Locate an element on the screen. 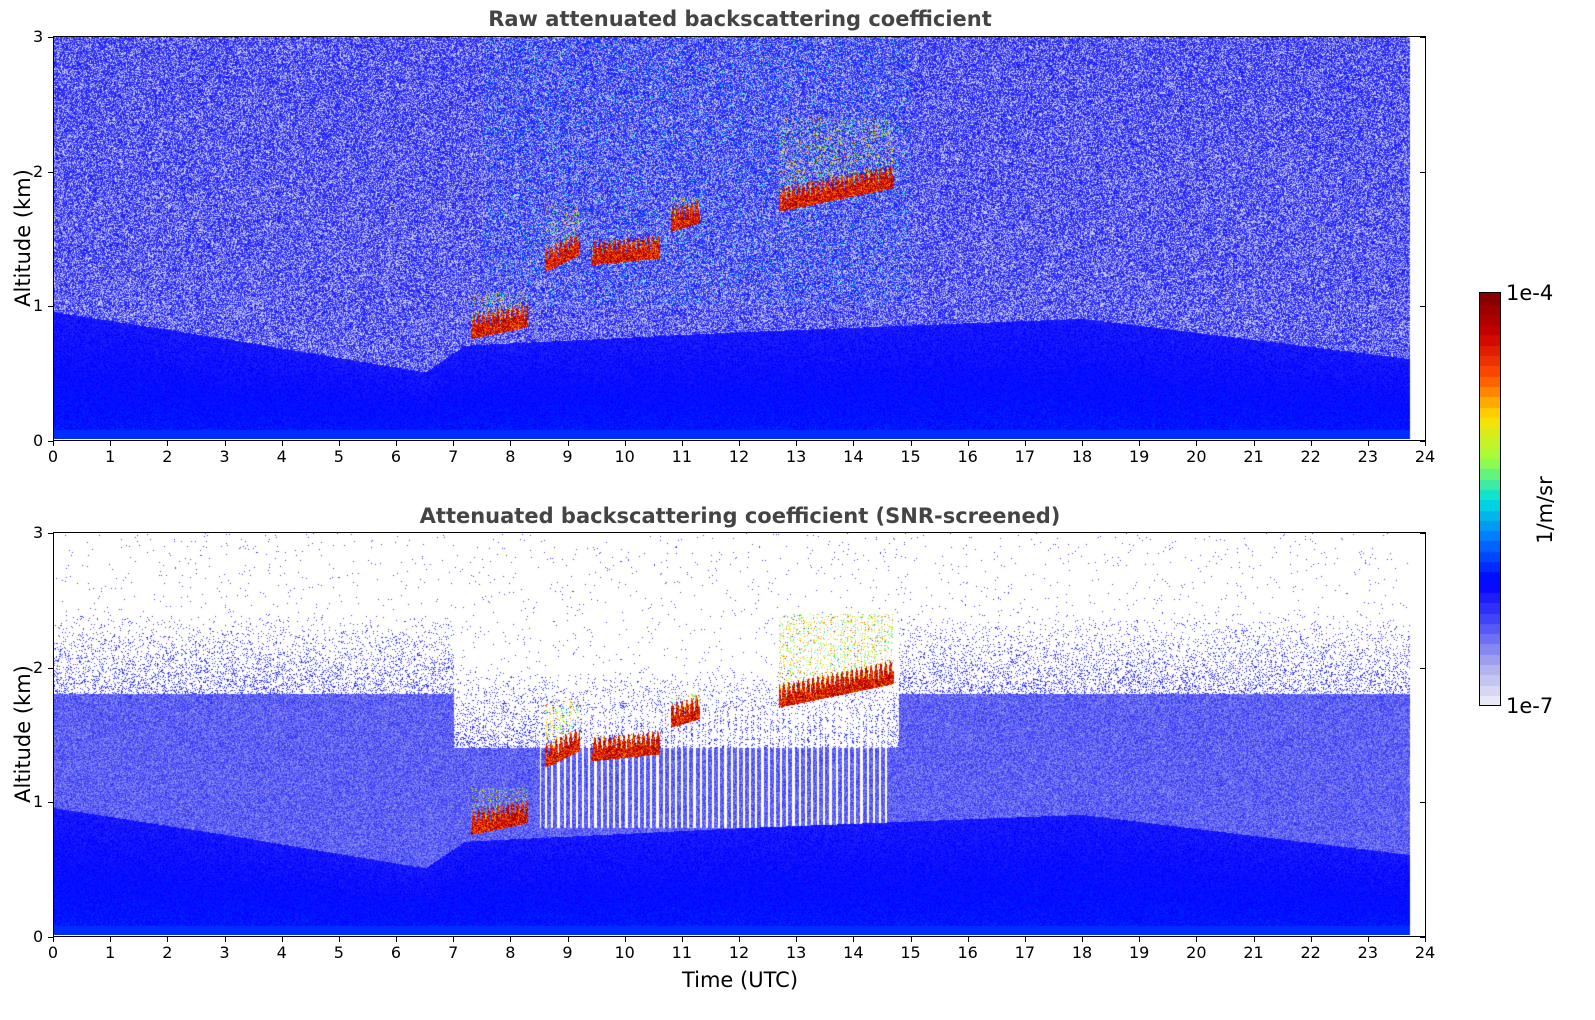 This screenshot has width=1595, height=1020. x-tick-label: 21 is located at coordinates (1253, 952).